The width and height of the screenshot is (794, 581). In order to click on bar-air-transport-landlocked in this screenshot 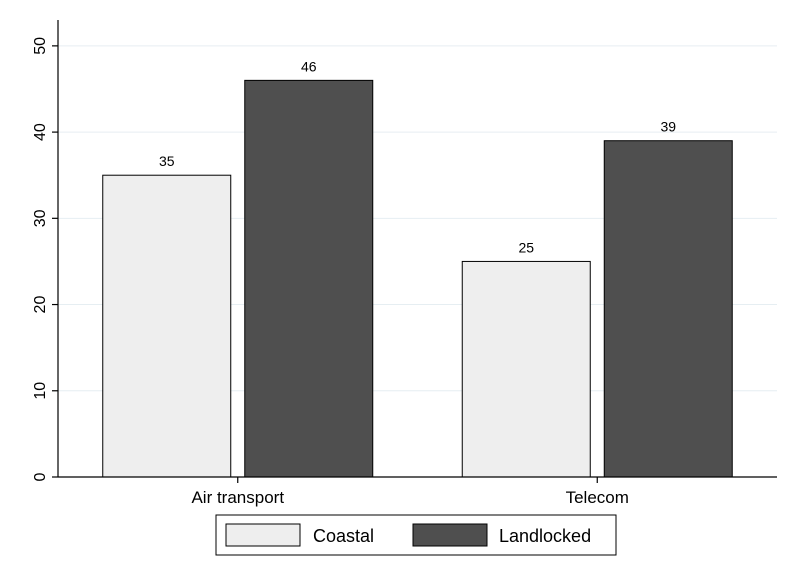, I will do `click(309, 278)`.